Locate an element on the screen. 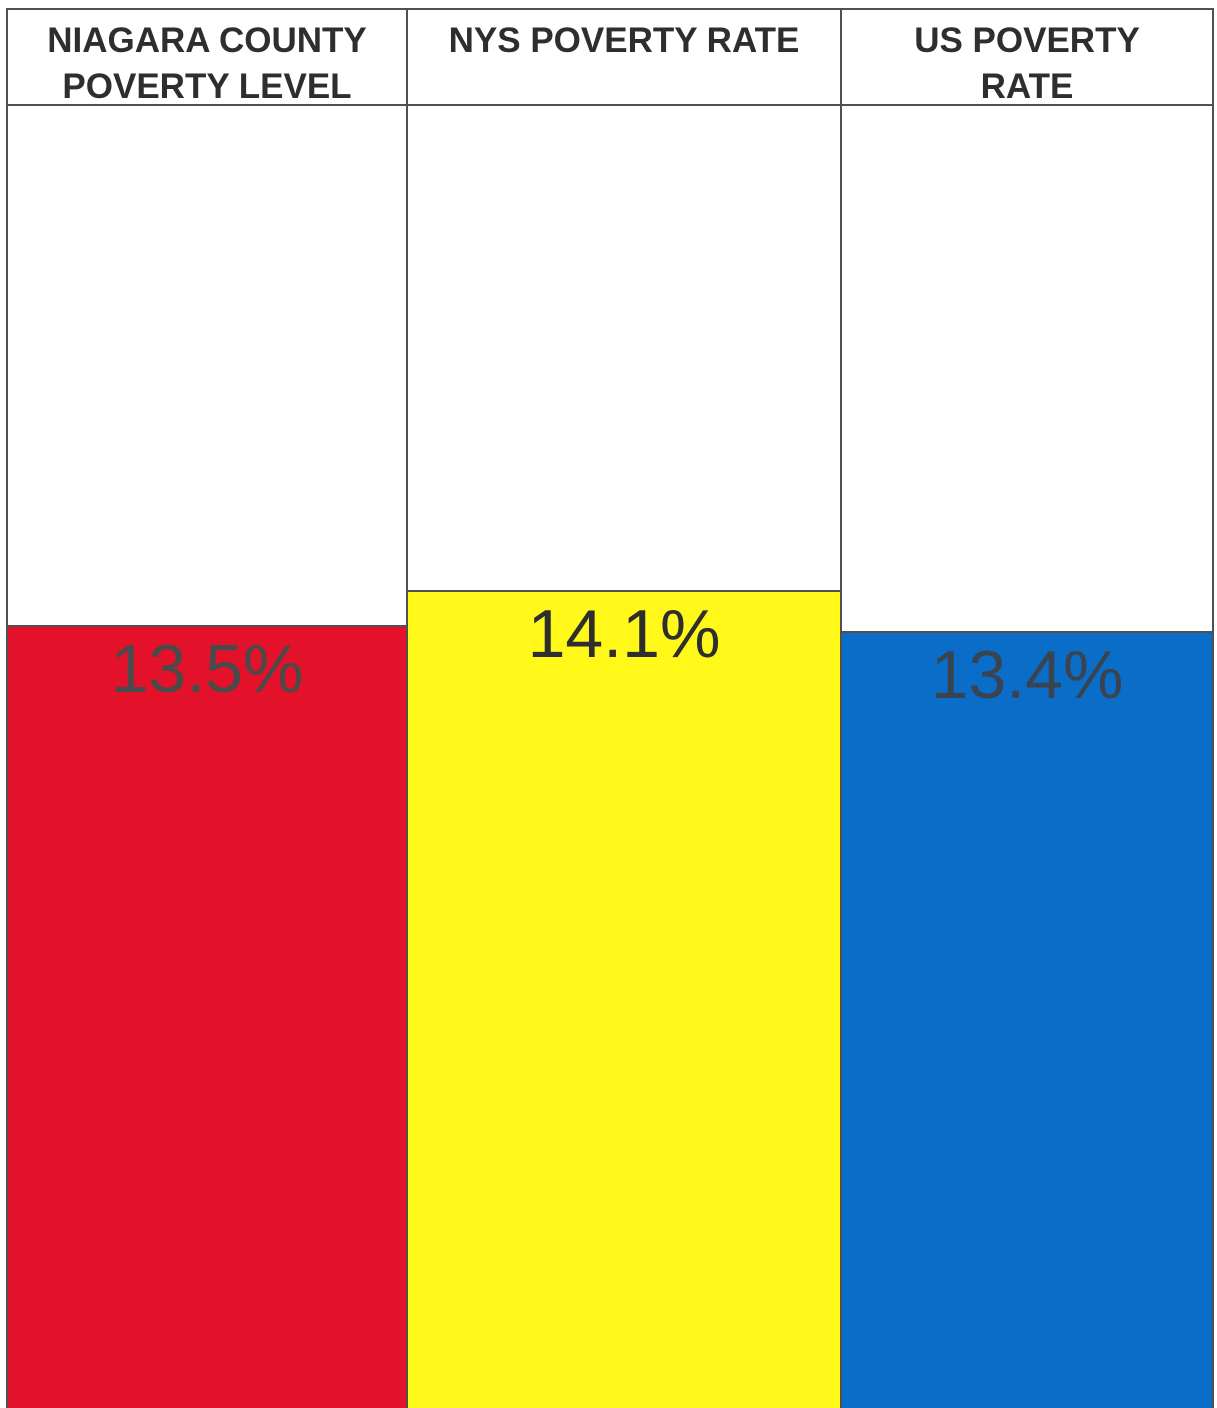  category-label: NIAGARA COUNTY POVERTY LEVEL is located at coordinates (207, 63).